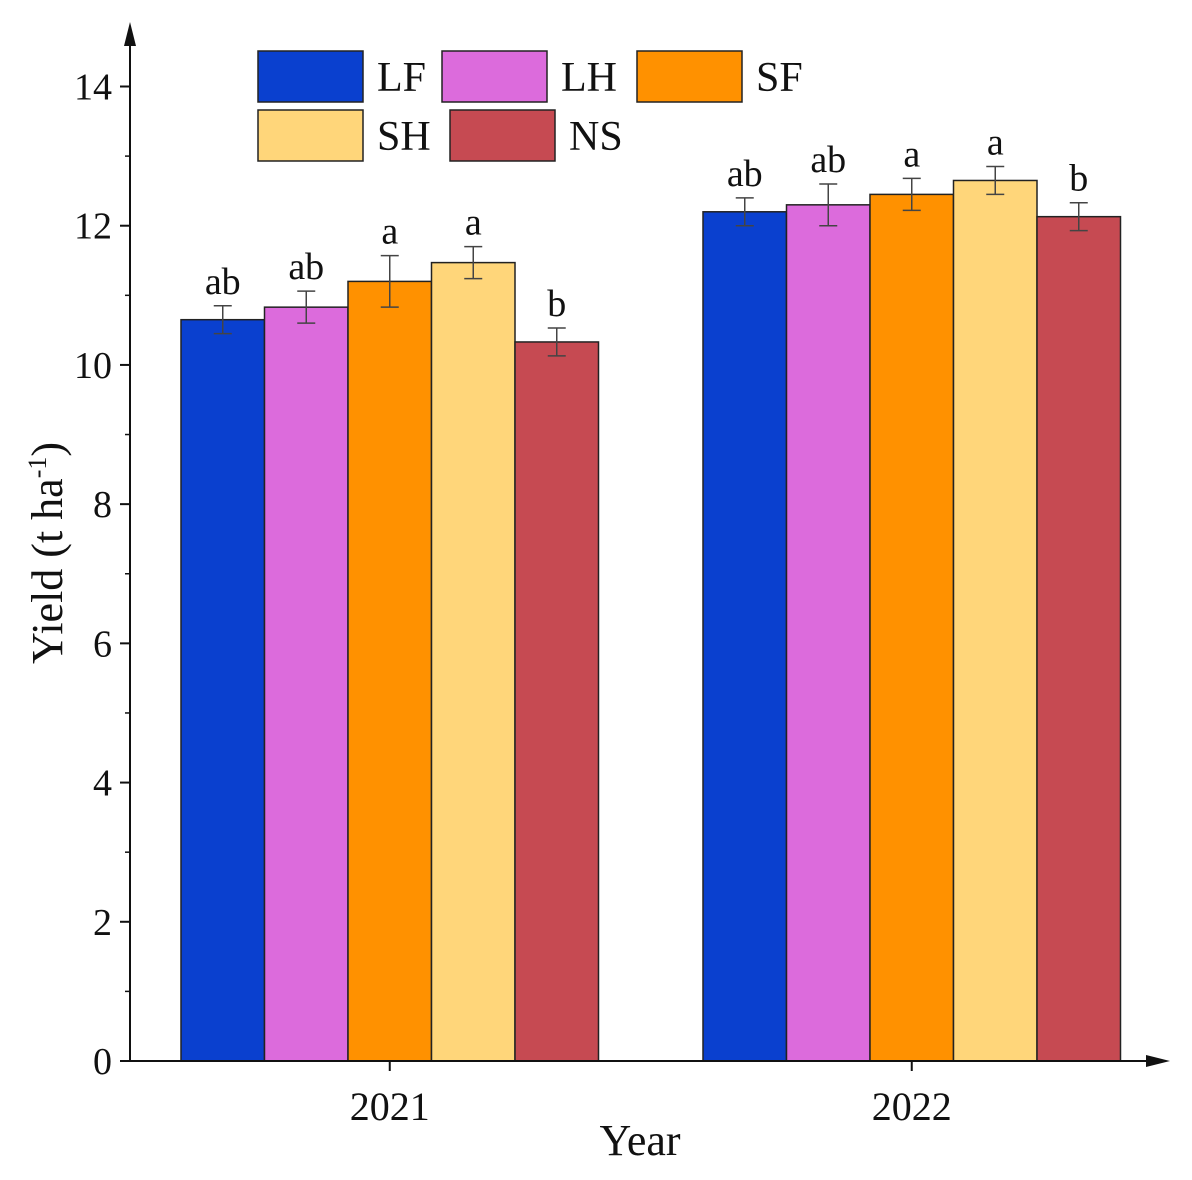  What do you see at coordinates (556, 304) in the screenshot?
I see `sig-letter-ns-2021: b` at bounding box center [556, 304].